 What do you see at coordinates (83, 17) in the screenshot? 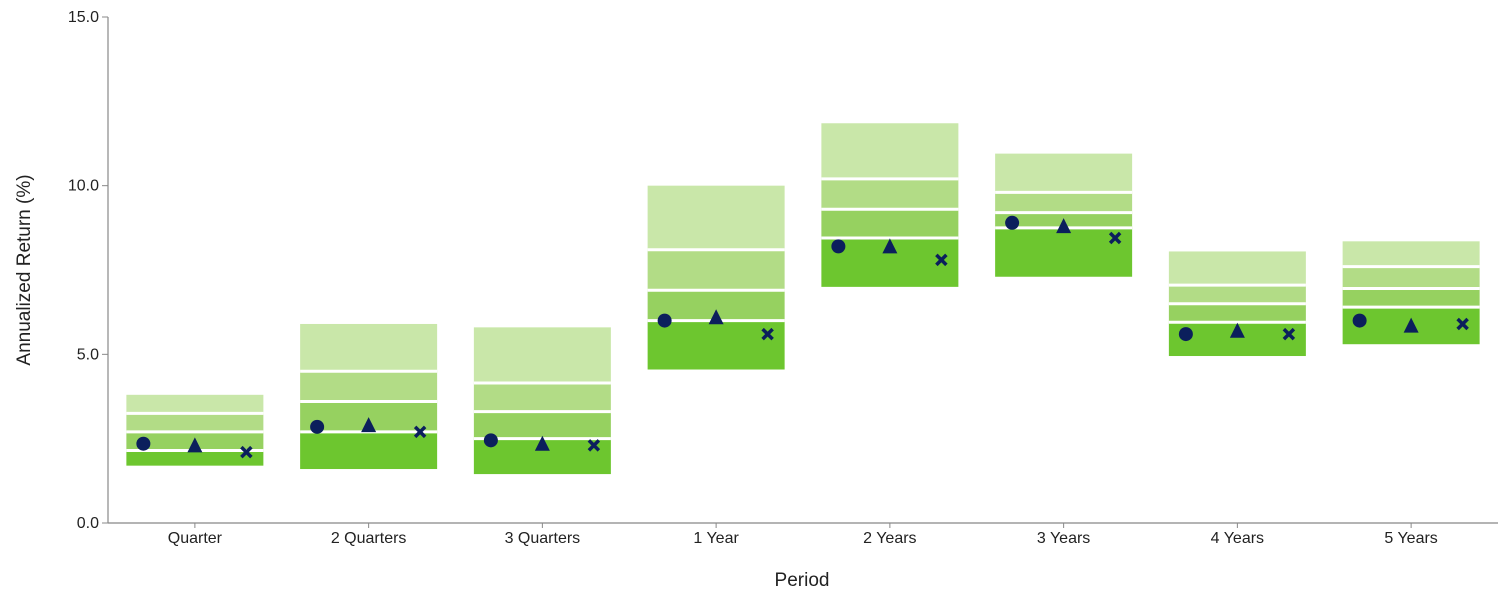
I see `y-tick-label: 15.0` at bounding box center [83, 17].